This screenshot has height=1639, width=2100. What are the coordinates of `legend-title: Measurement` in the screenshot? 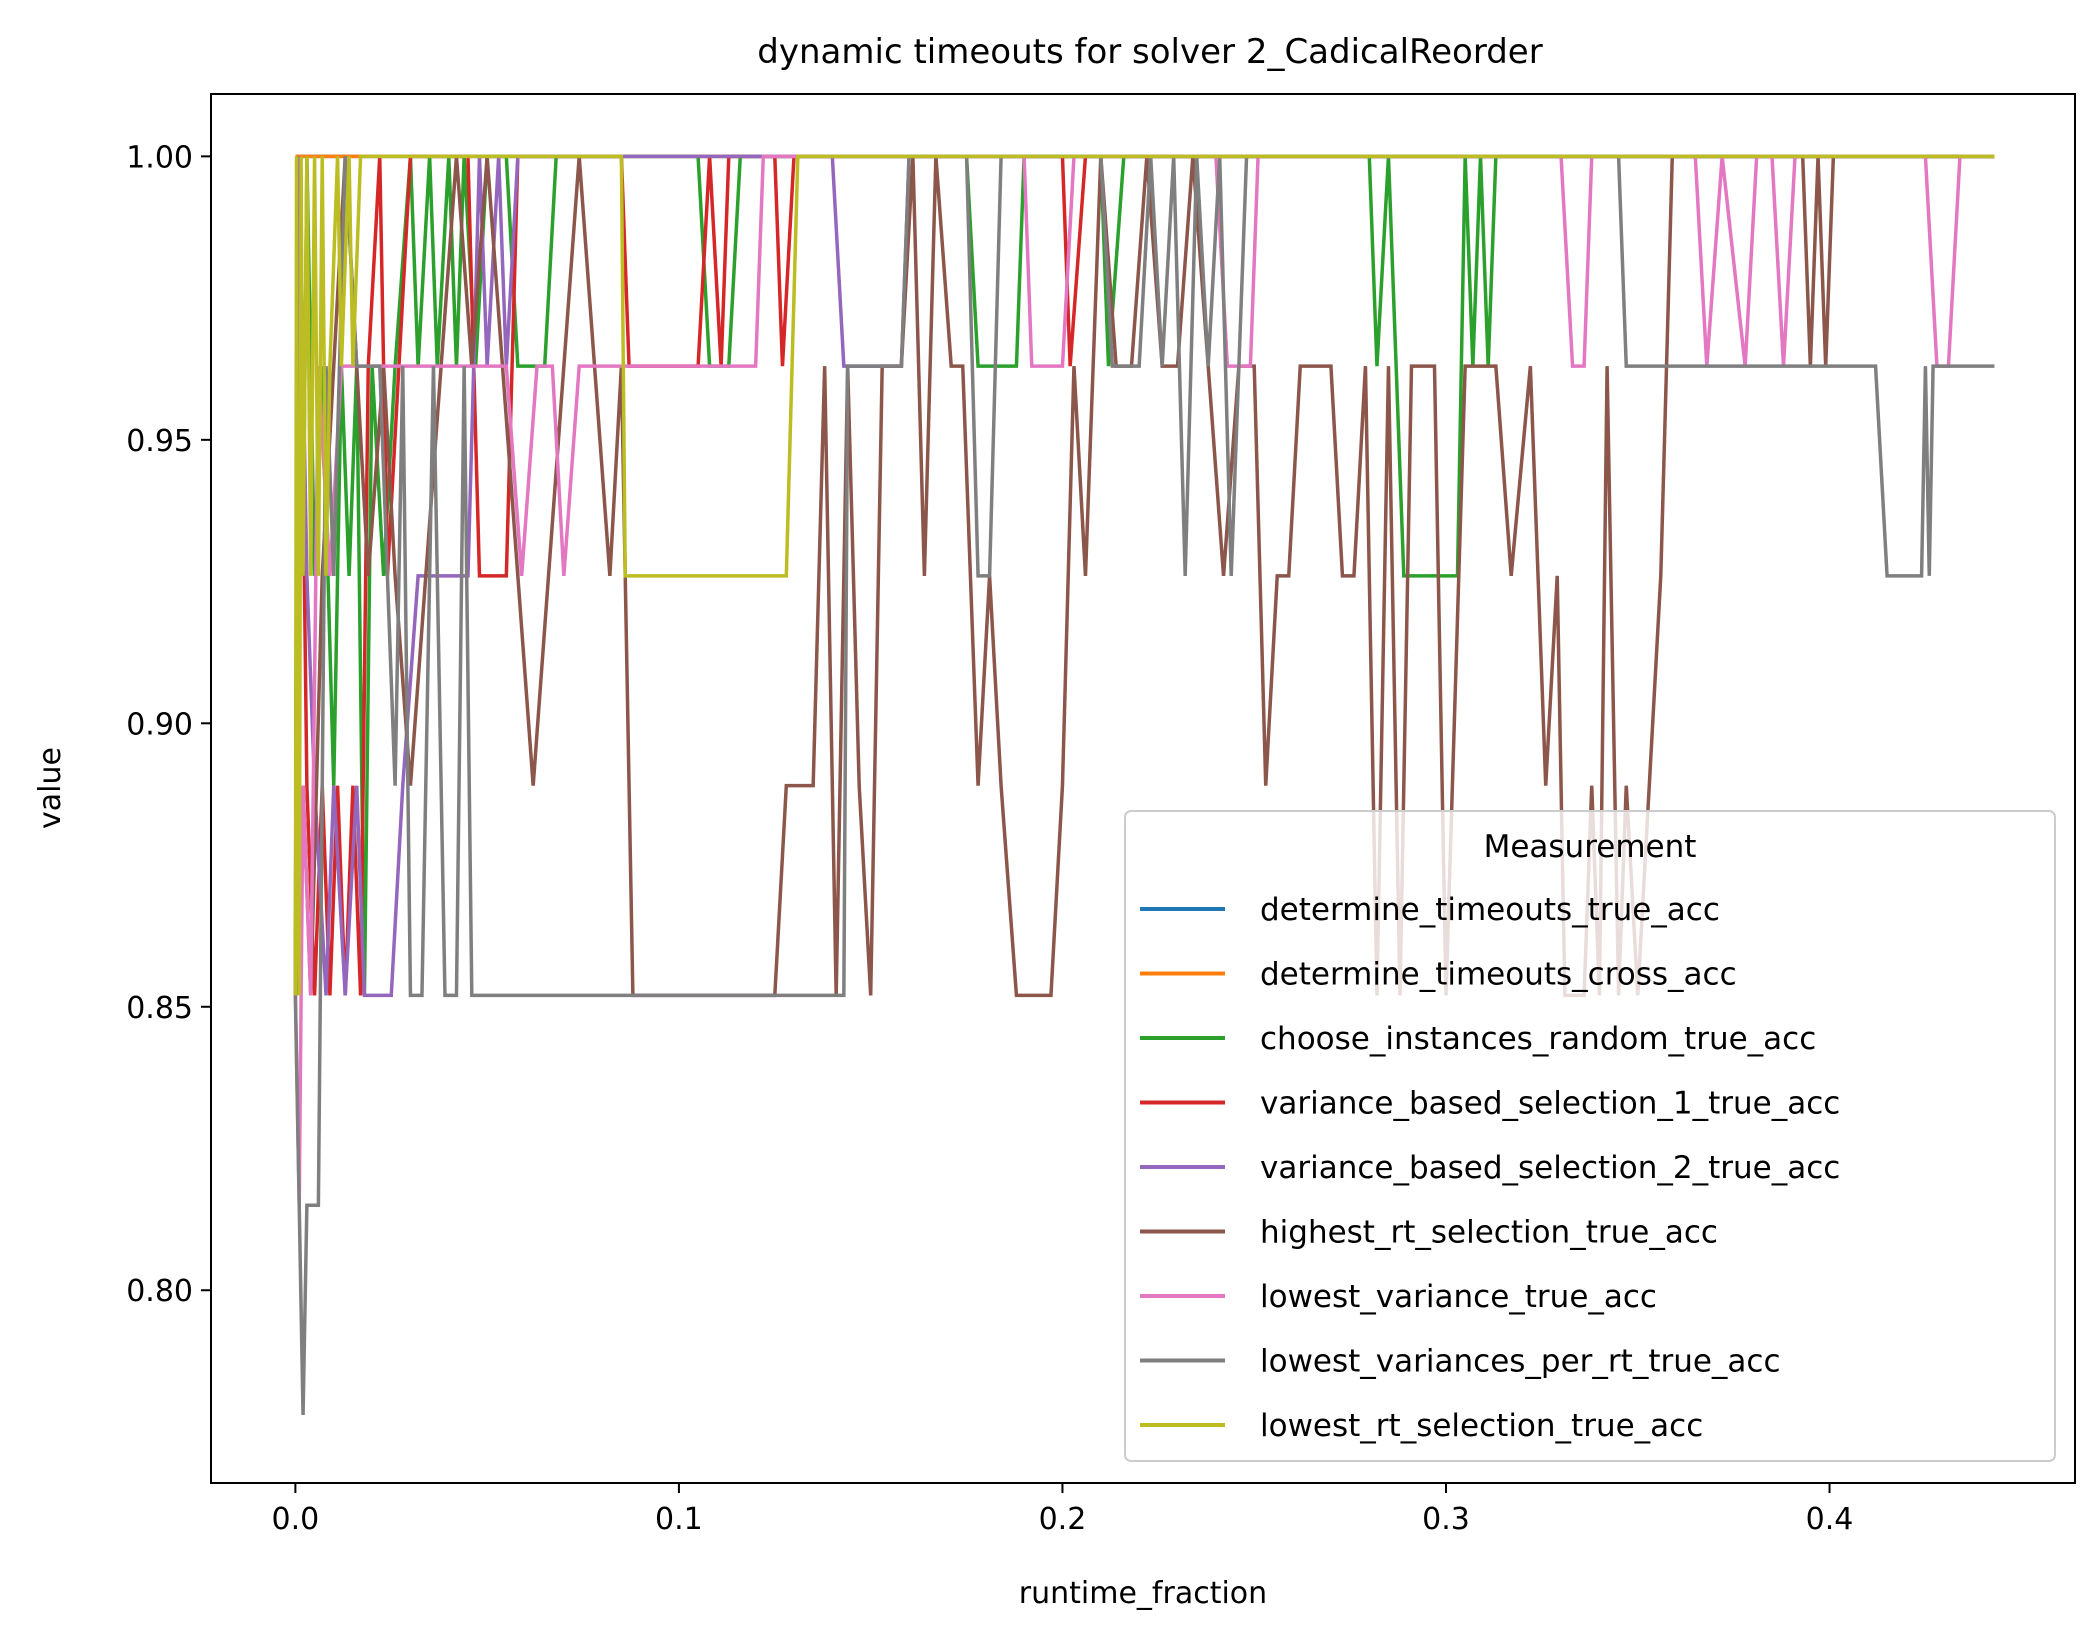 It's located at (1590, 847).